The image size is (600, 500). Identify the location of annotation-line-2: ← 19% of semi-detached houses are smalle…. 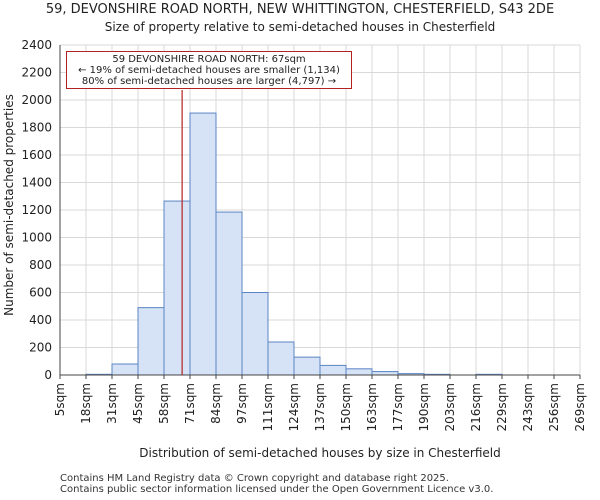
(209, 70).